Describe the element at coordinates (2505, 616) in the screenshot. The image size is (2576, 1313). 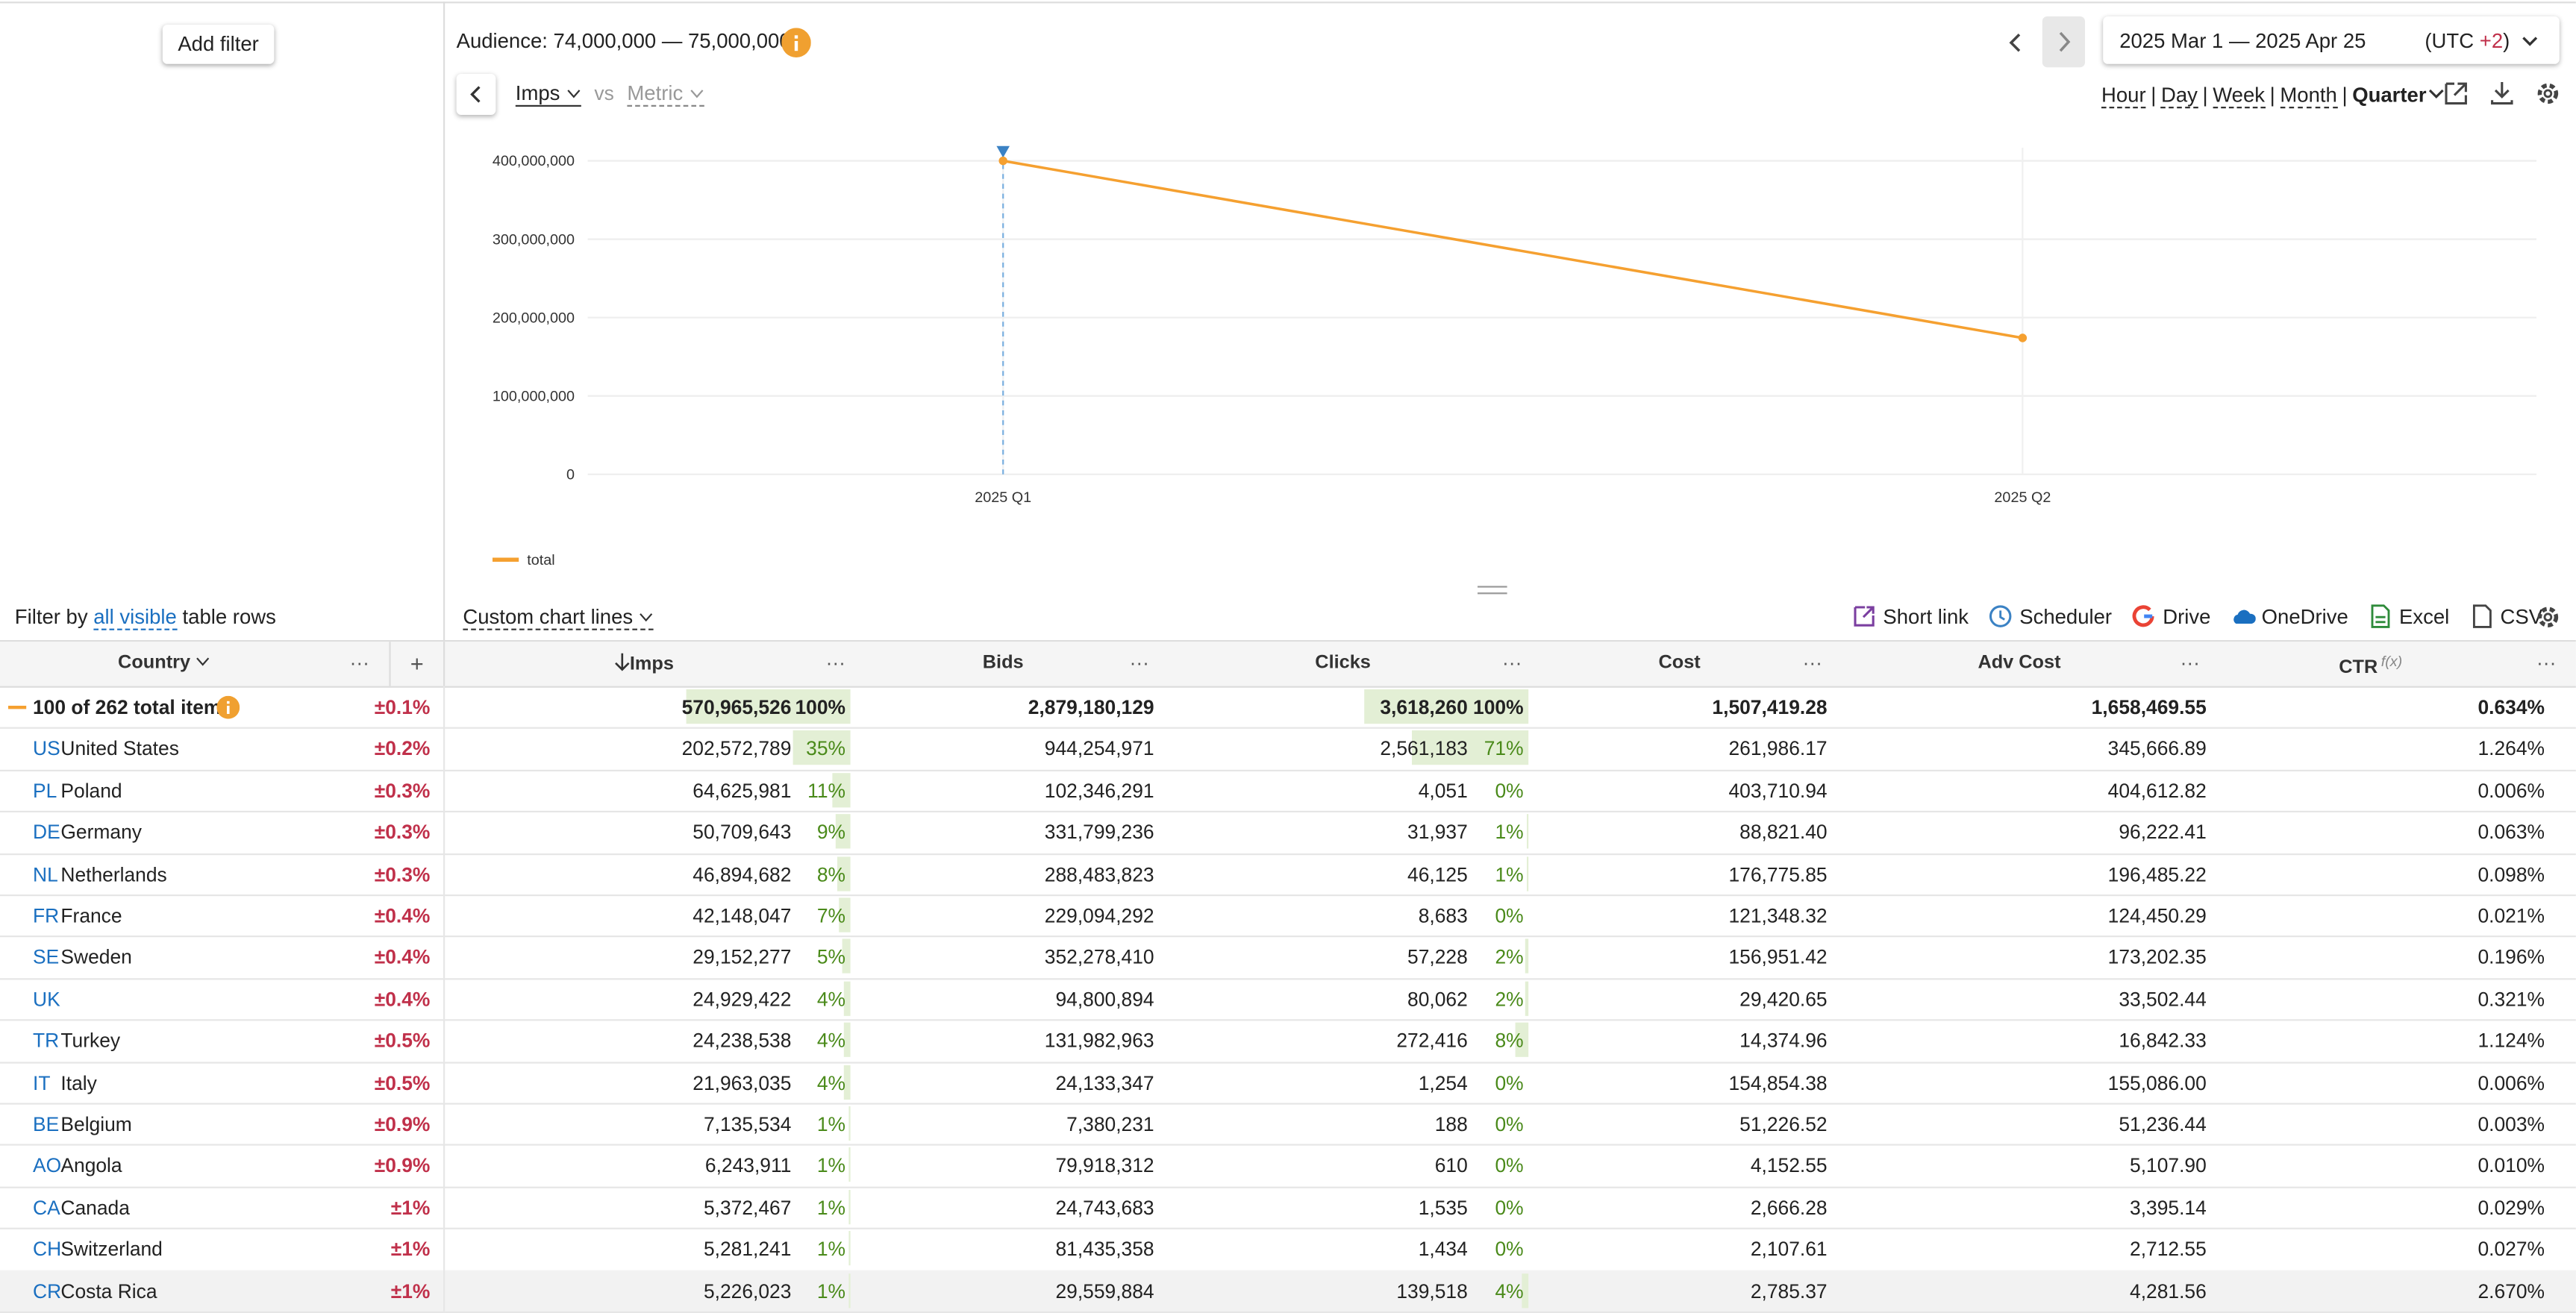
I see `toolbar-action: CSV` at that location.